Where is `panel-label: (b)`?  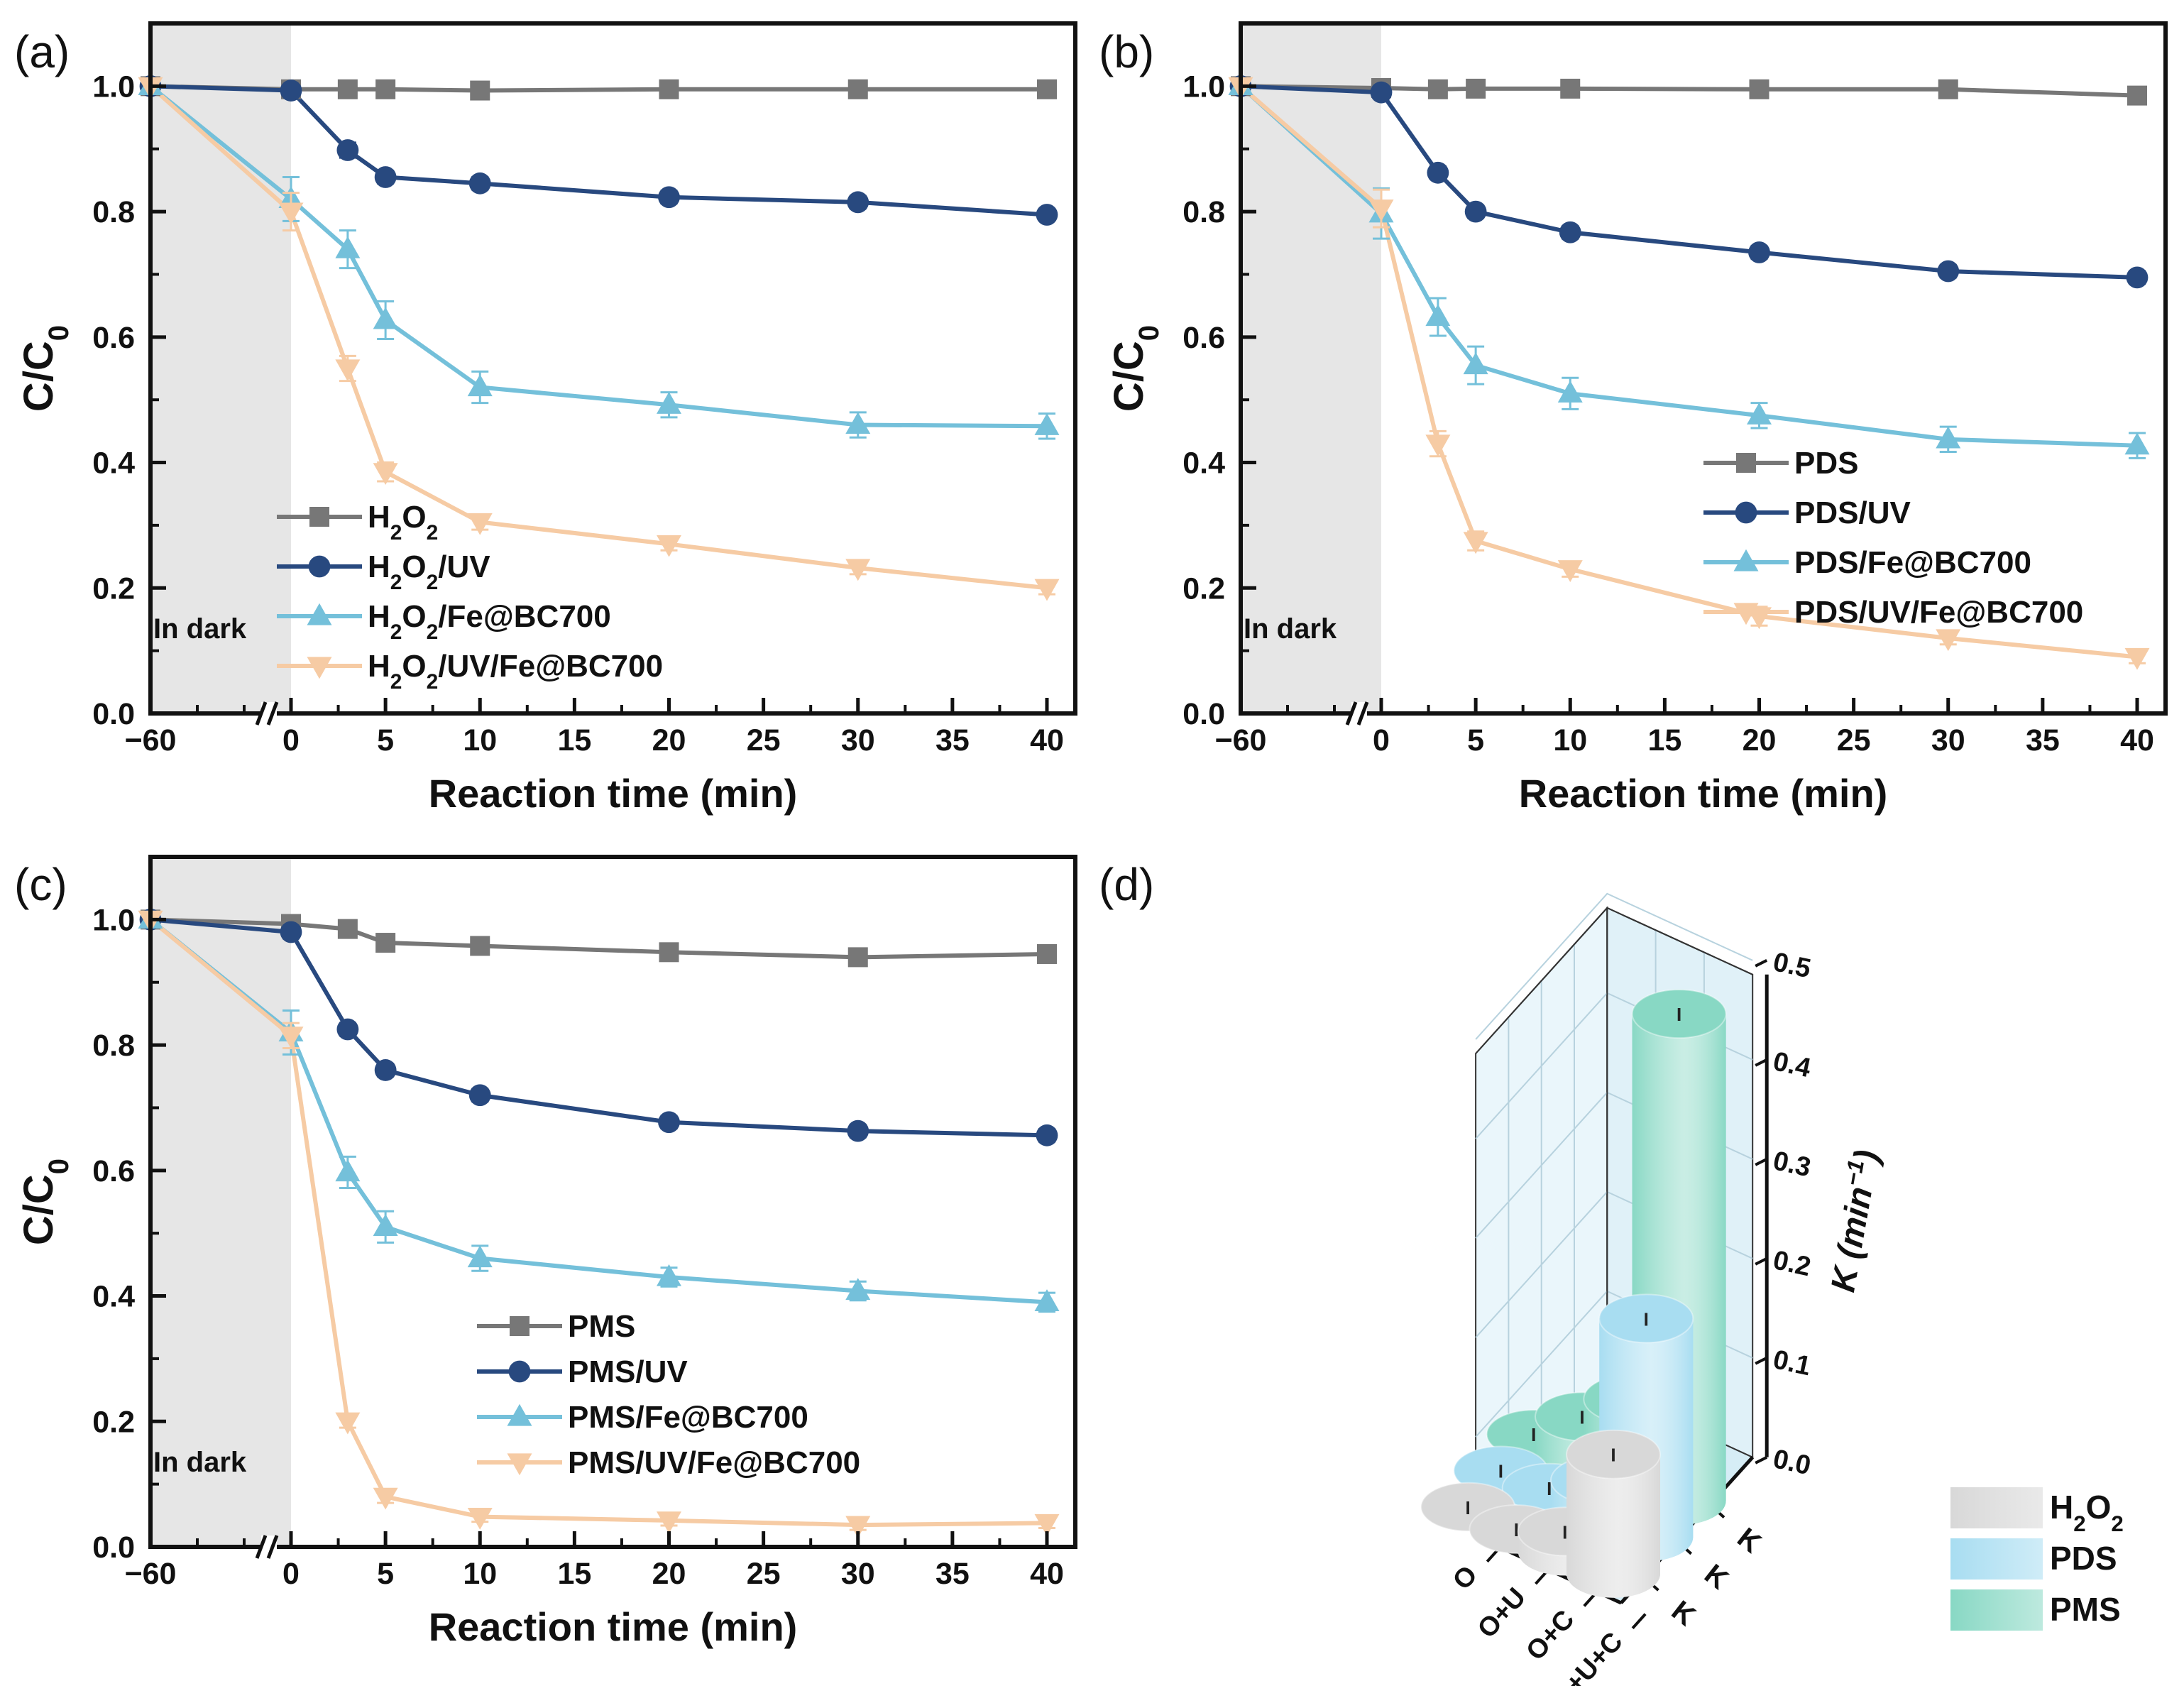 panel-label: (b) is located at coordinates (1126, 51).